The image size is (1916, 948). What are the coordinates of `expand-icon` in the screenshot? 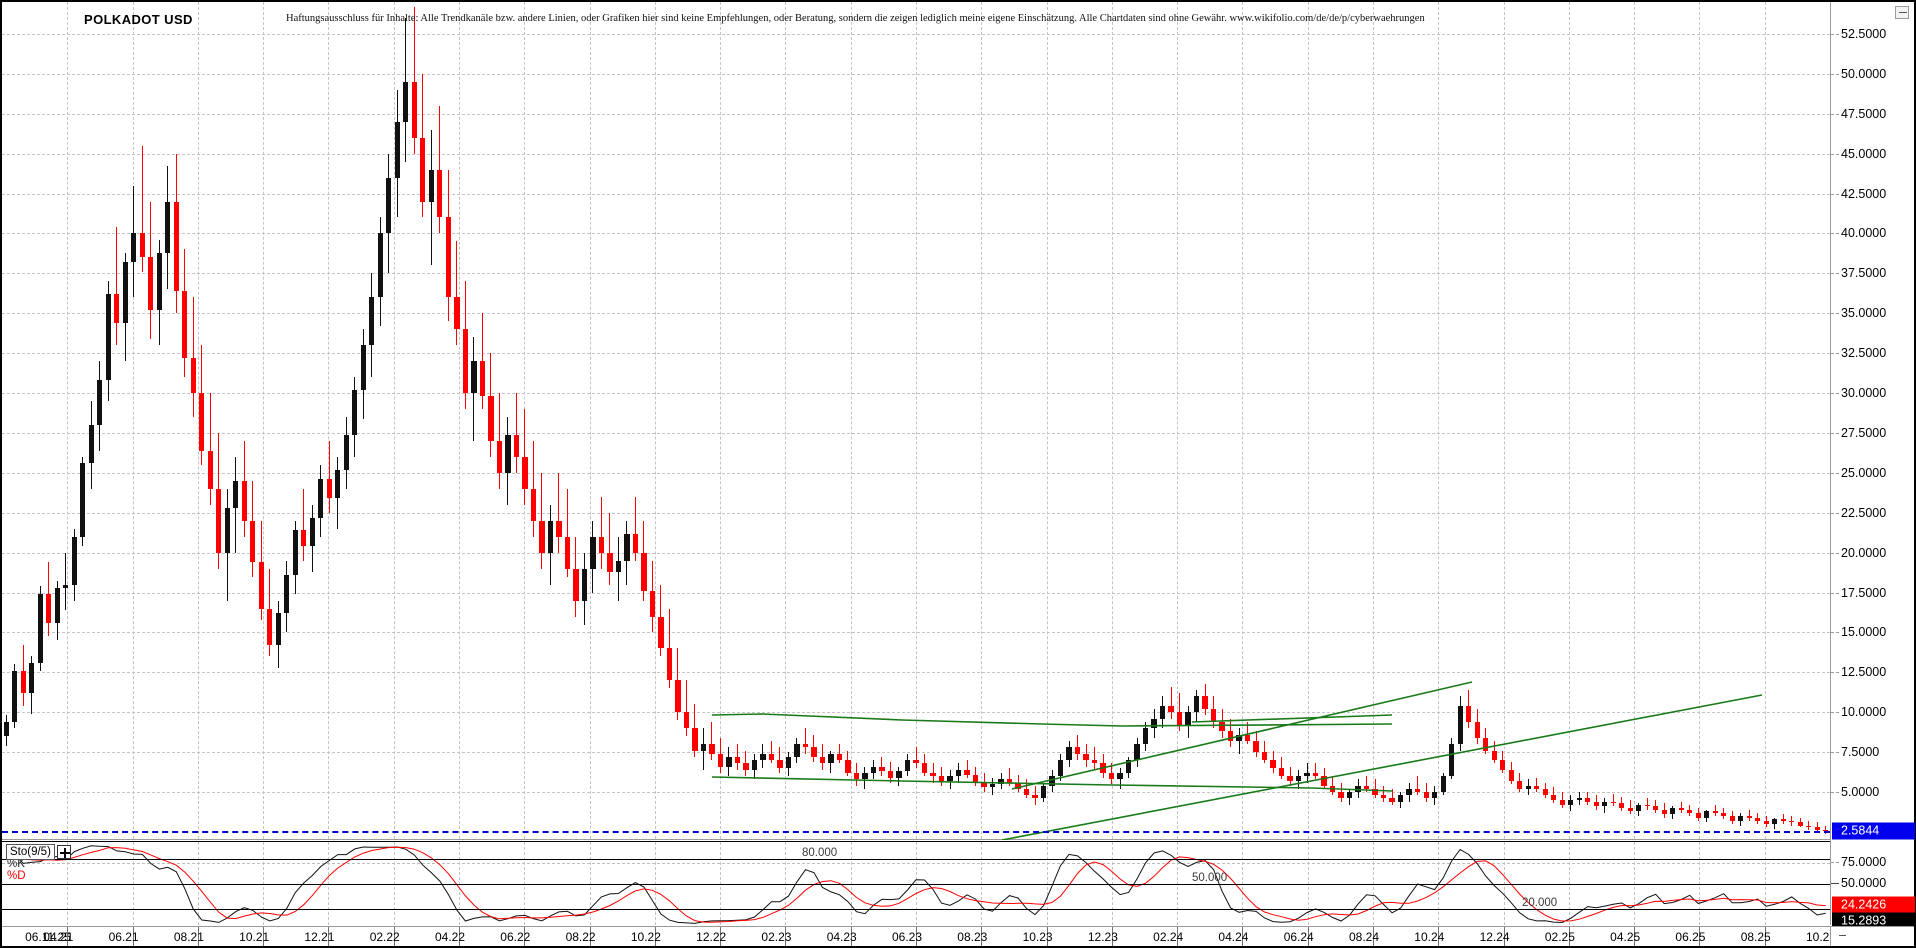 It's located at (63, 852).